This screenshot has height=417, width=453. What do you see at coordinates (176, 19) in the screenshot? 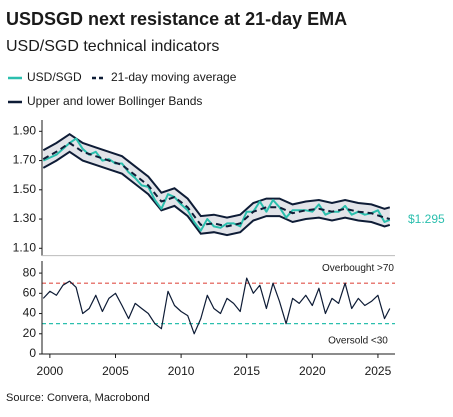
I see `chart-title: USDSGD next resistance at 21-day EMA` at bounding box center [176, 19].